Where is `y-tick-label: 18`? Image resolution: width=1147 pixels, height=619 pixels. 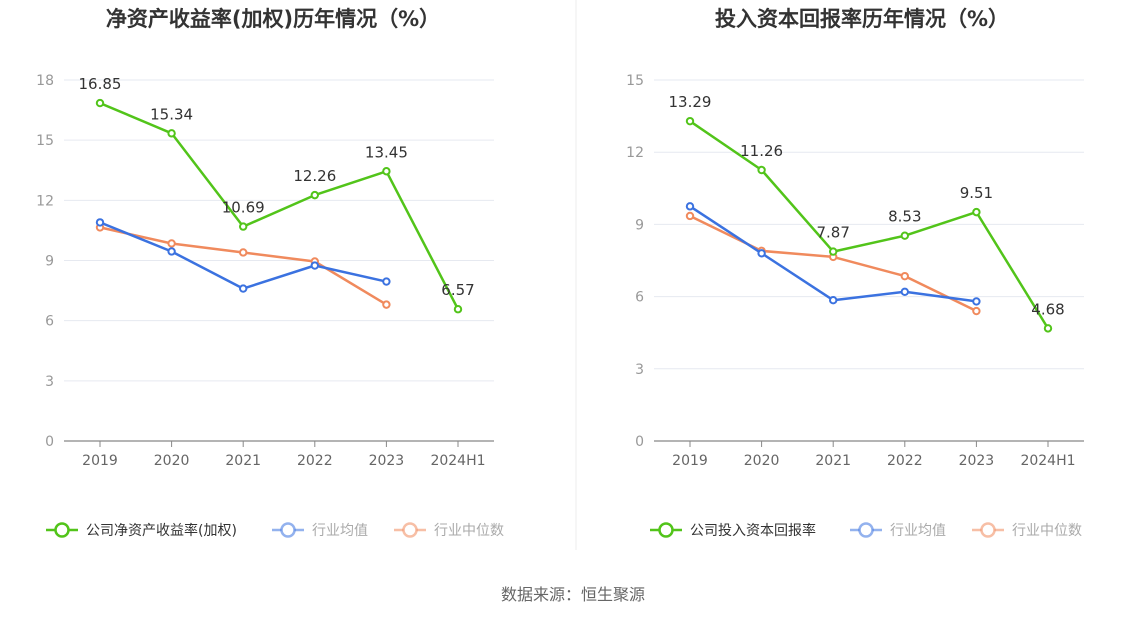
y-tick-label: 18 is located at coordinates (45, 81).